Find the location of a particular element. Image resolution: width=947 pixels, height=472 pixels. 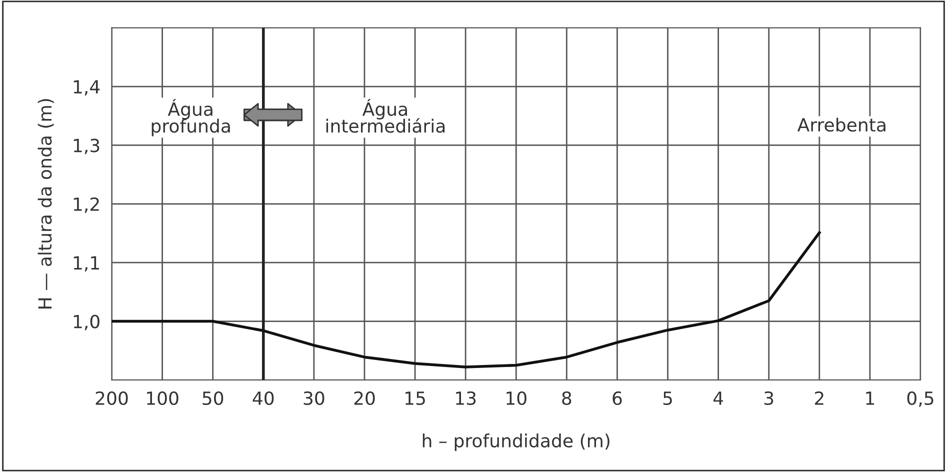

annotation: Água profunda is located at coordinates (191, 117).